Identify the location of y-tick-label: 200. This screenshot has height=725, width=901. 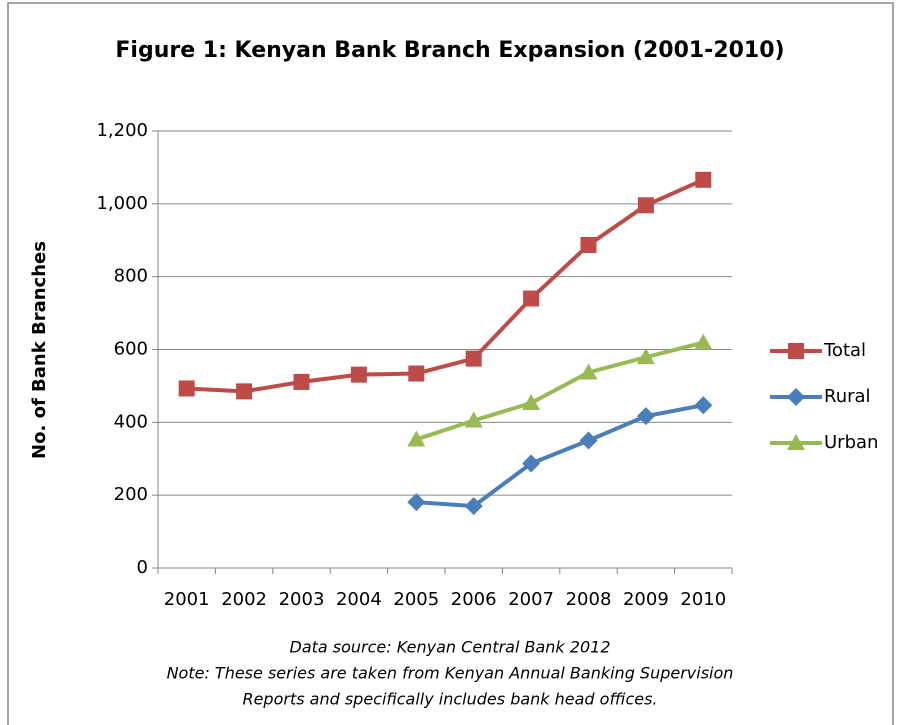
(131, 494).